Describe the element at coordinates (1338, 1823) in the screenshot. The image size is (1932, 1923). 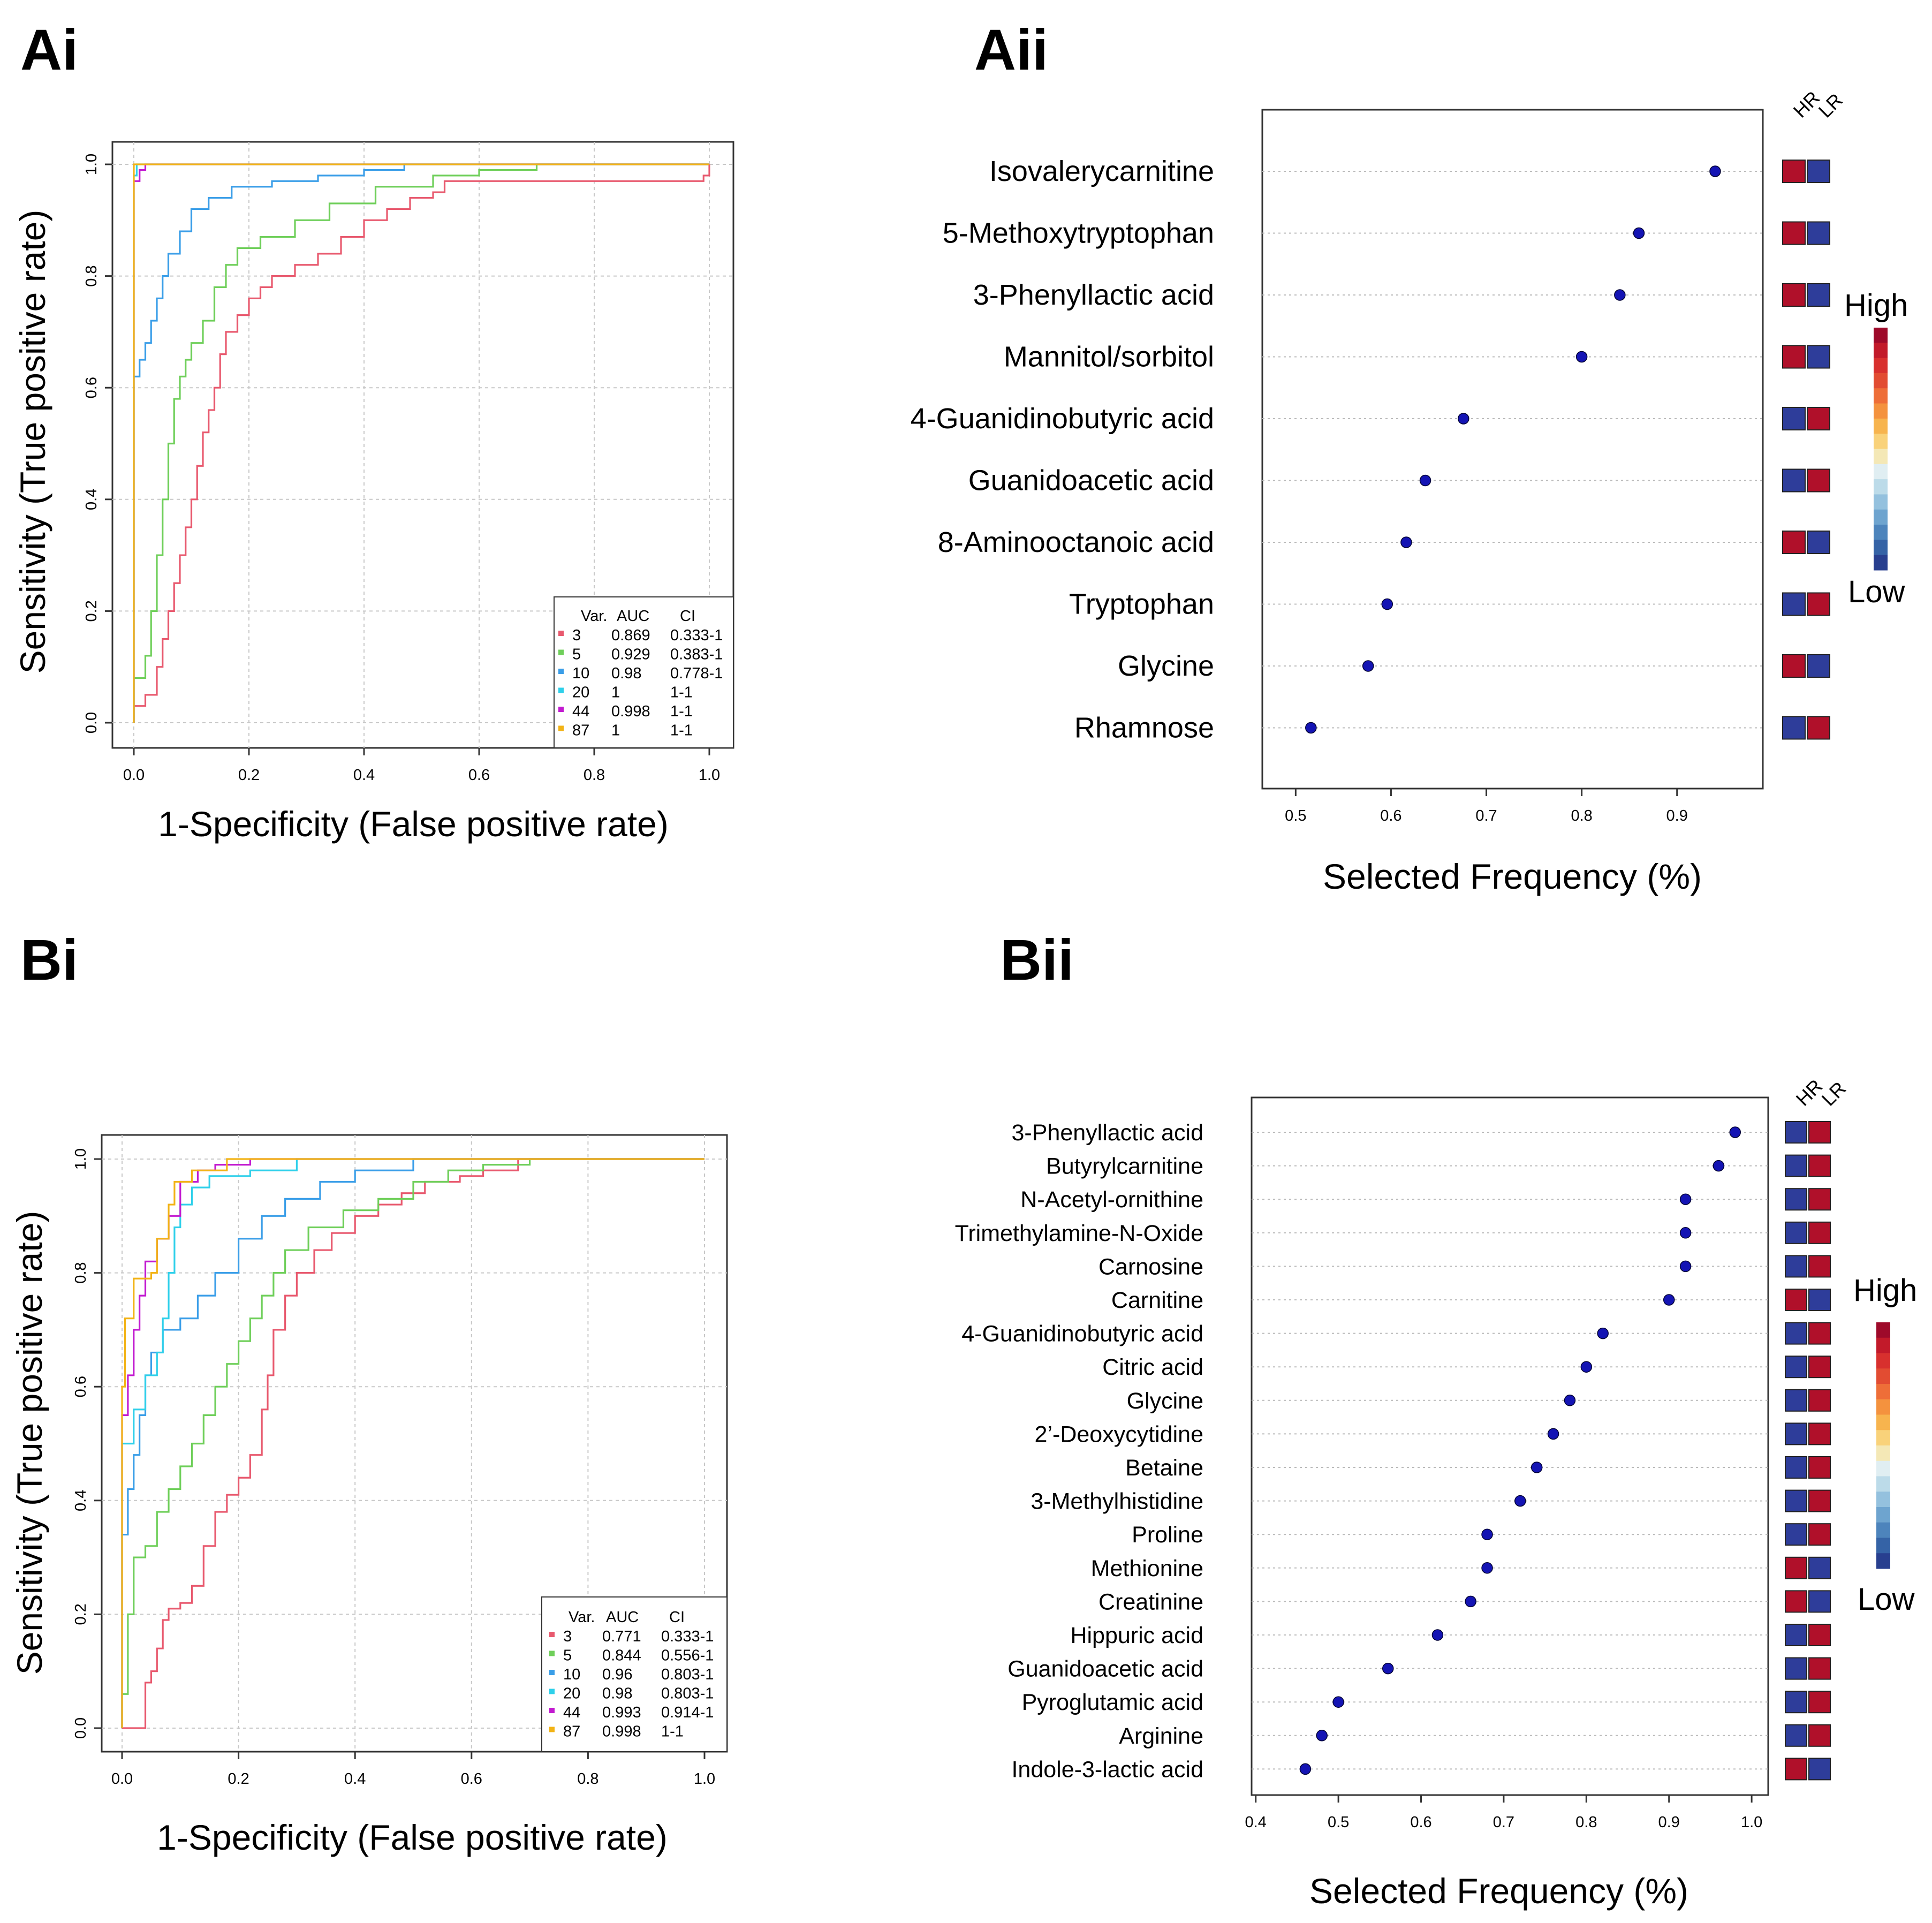
I see `x-tick-label: 0.5` at that location.